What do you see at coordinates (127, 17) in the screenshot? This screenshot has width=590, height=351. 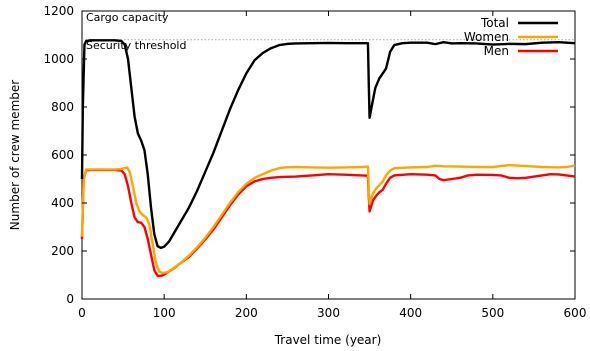 I see `annotation-cargo-capacity: Cargo capacity` at bounding box center [127, 17].